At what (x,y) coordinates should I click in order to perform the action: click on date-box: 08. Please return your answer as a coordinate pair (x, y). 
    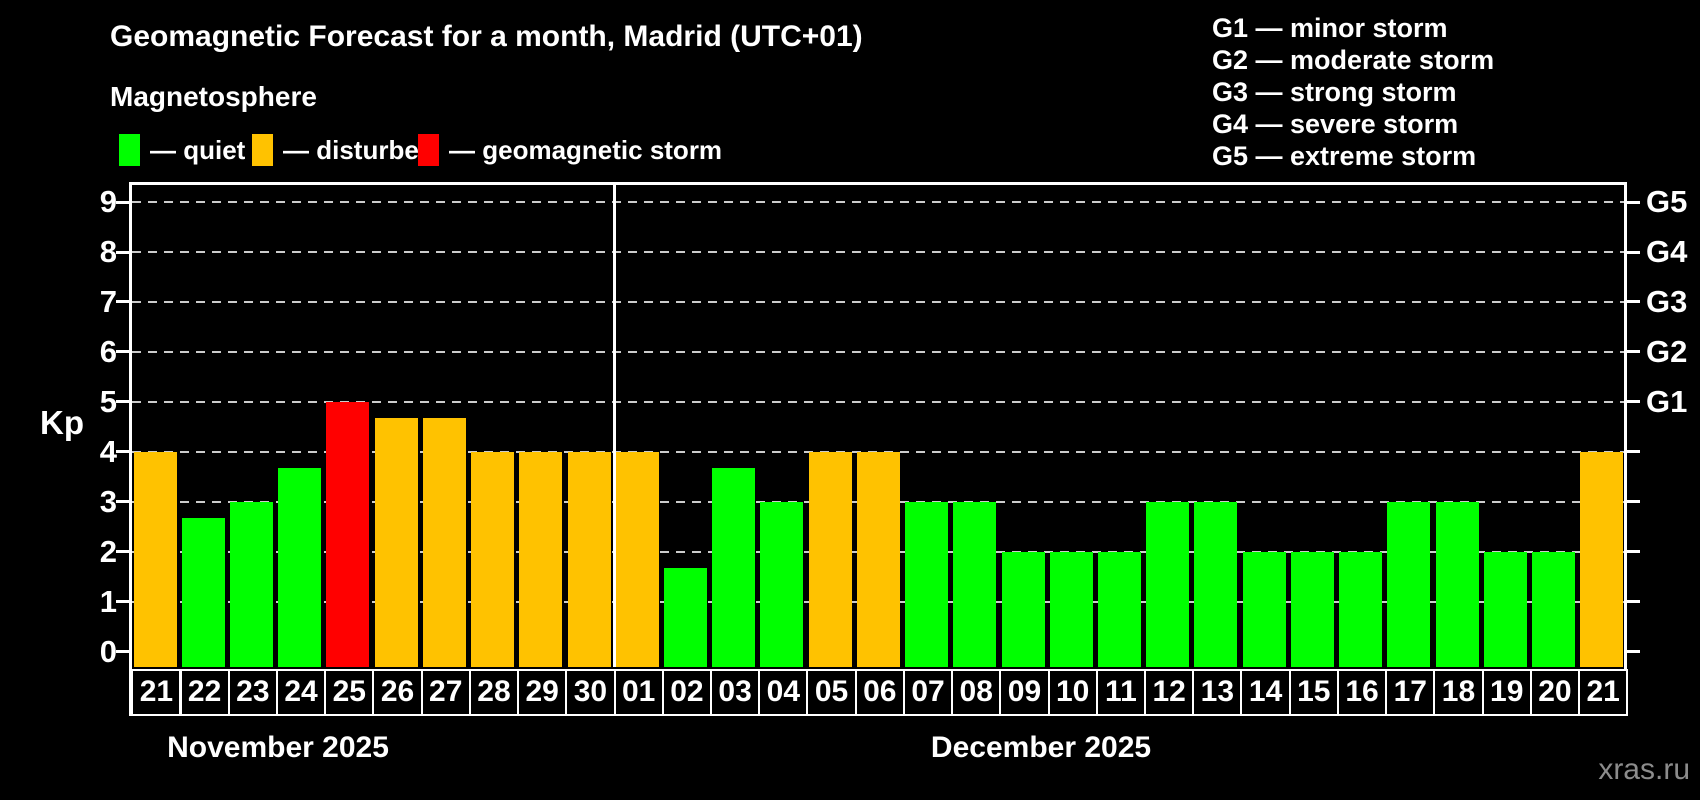
    Looking at the image, I should click on (976, 693).